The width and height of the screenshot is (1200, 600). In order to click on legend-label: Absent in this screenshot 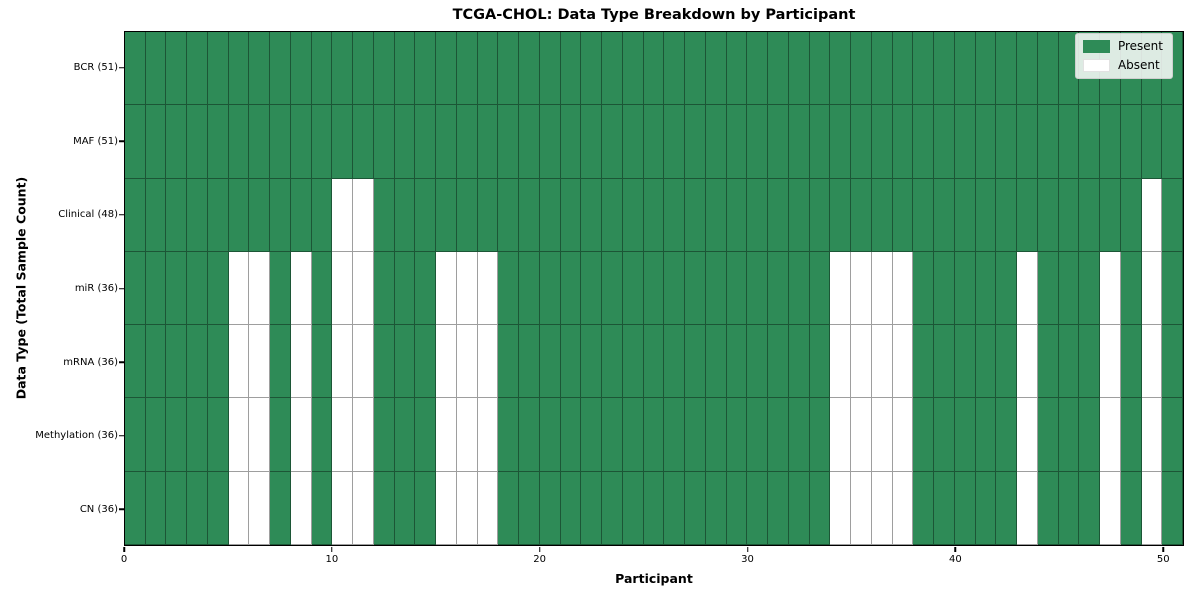, I will do `click(1138, 65)`.